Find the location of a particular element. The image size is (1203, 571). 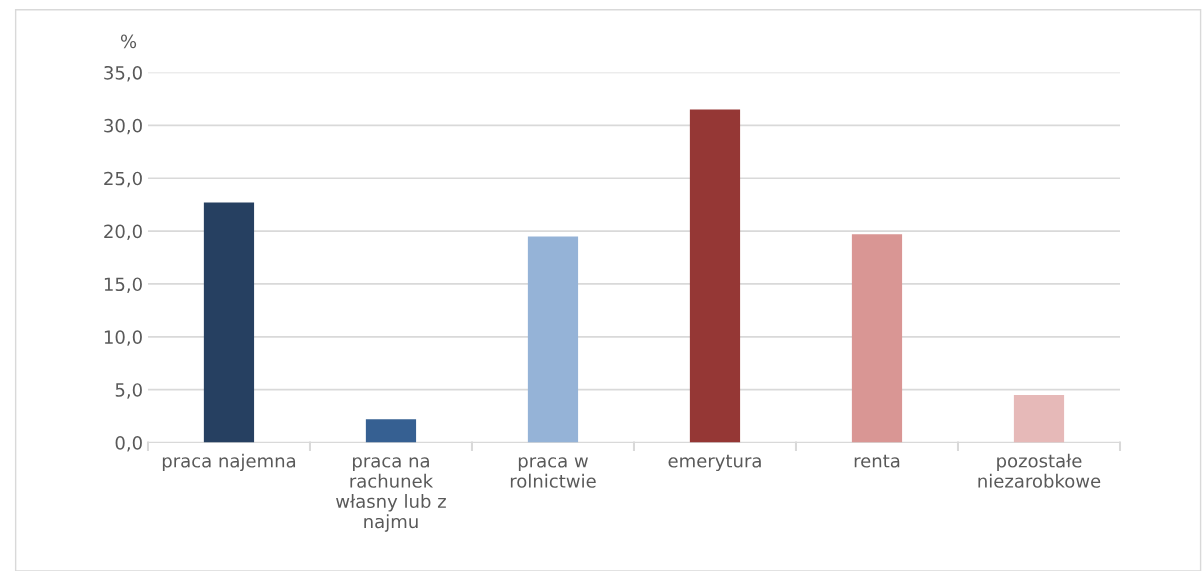

y-tick-label: 30,0 is located at coordinates (123, 126).